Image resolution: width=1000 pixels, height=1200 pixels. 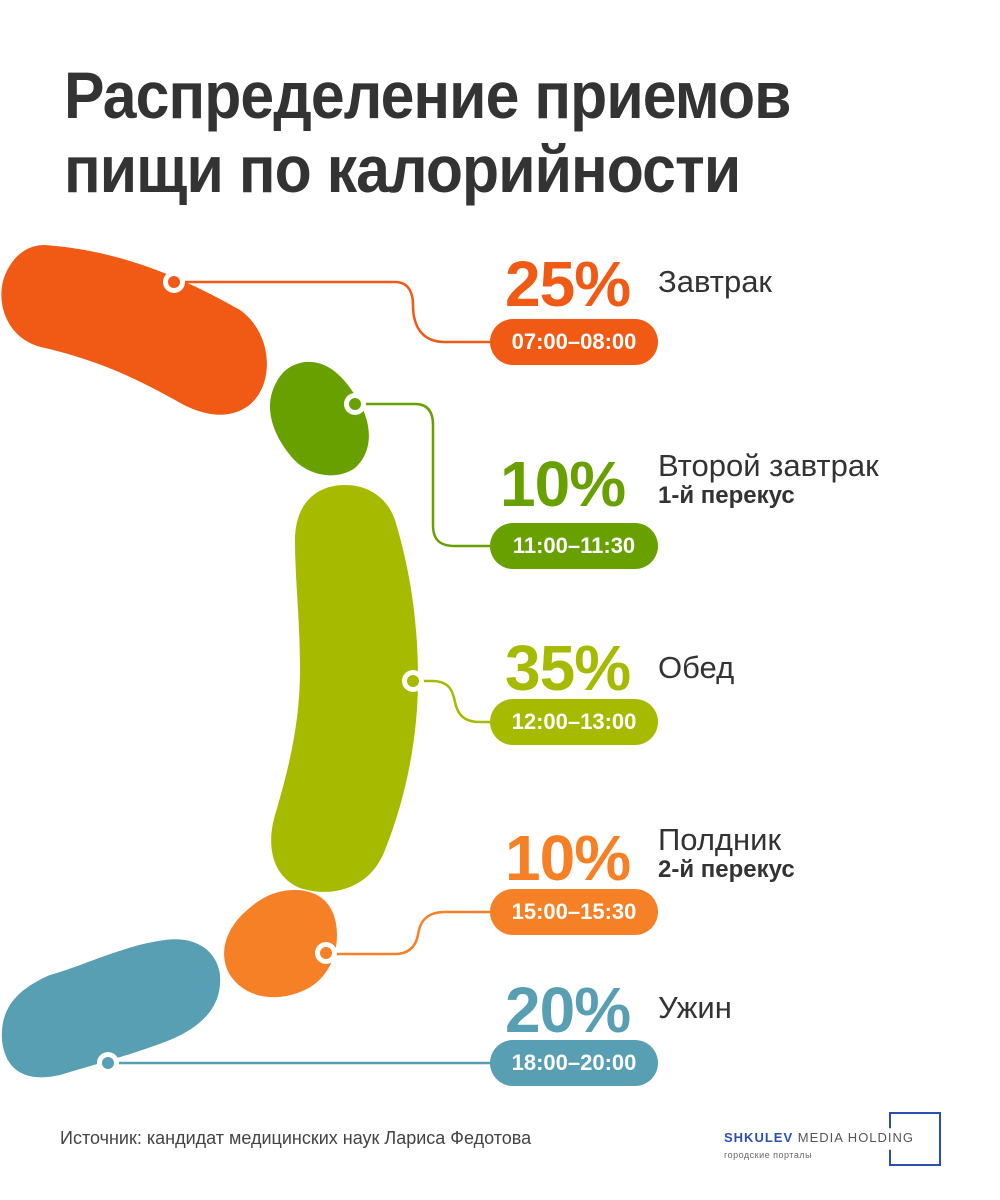 I want to click on logo-frame-icon, so click(x=915, y=1139).